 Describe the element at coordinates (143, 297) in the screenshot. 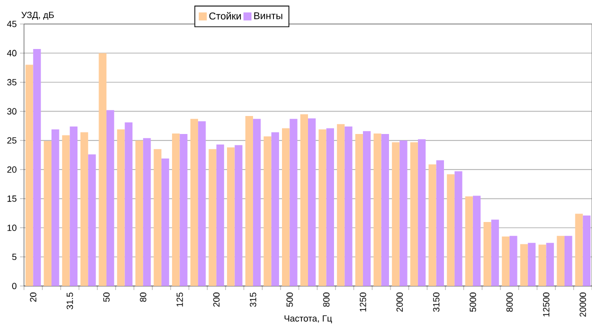

I see `x-tick-label: 80` at that location.